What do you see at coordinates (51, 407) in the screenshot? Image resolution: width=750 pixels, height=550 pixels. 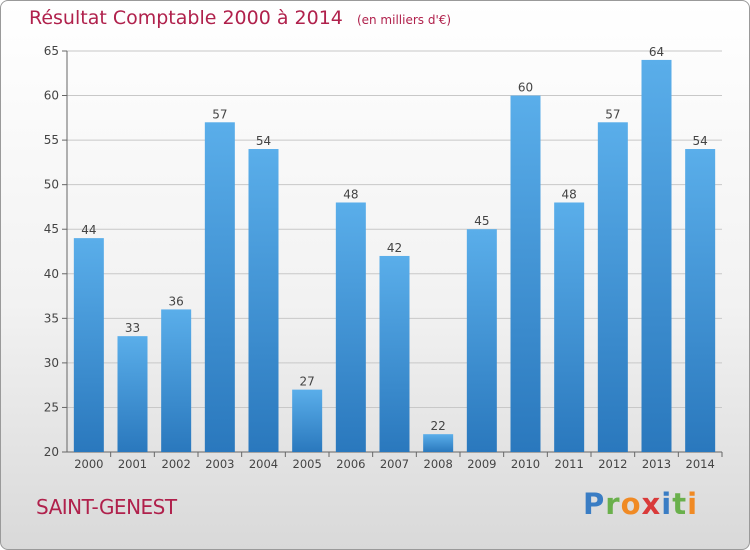 I see `y-tick-label: 25` at bounding box center [51, 407].